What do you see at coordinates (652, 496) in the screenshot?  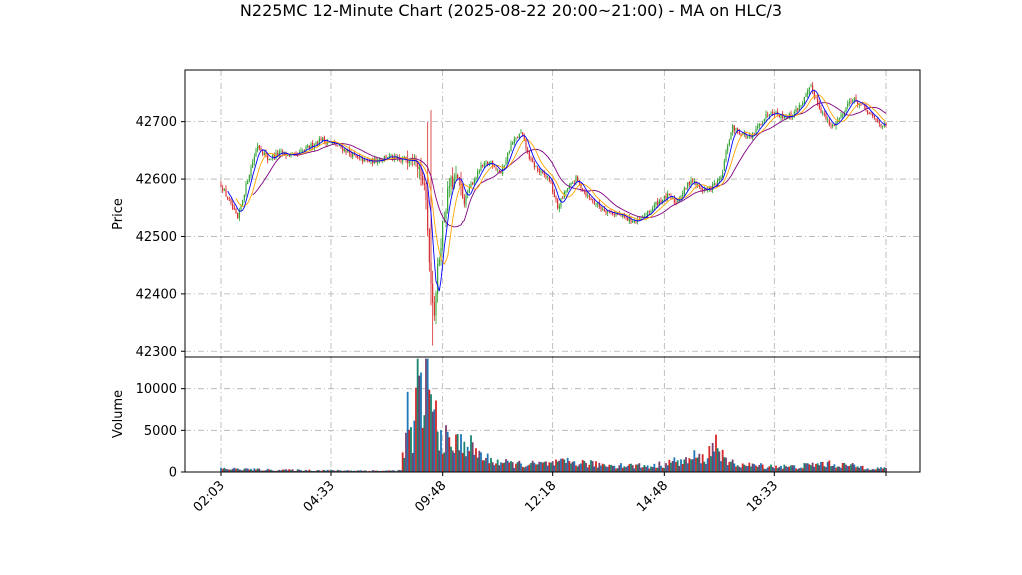 I see `x-tick-label: 14:48` at bounding box center [652, 496].